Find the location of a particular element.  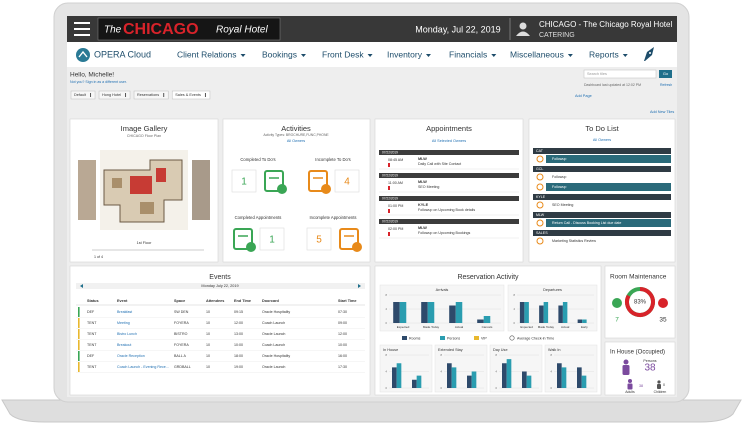

table-cell: Oracle Reception is located at coordinates (131, 356).